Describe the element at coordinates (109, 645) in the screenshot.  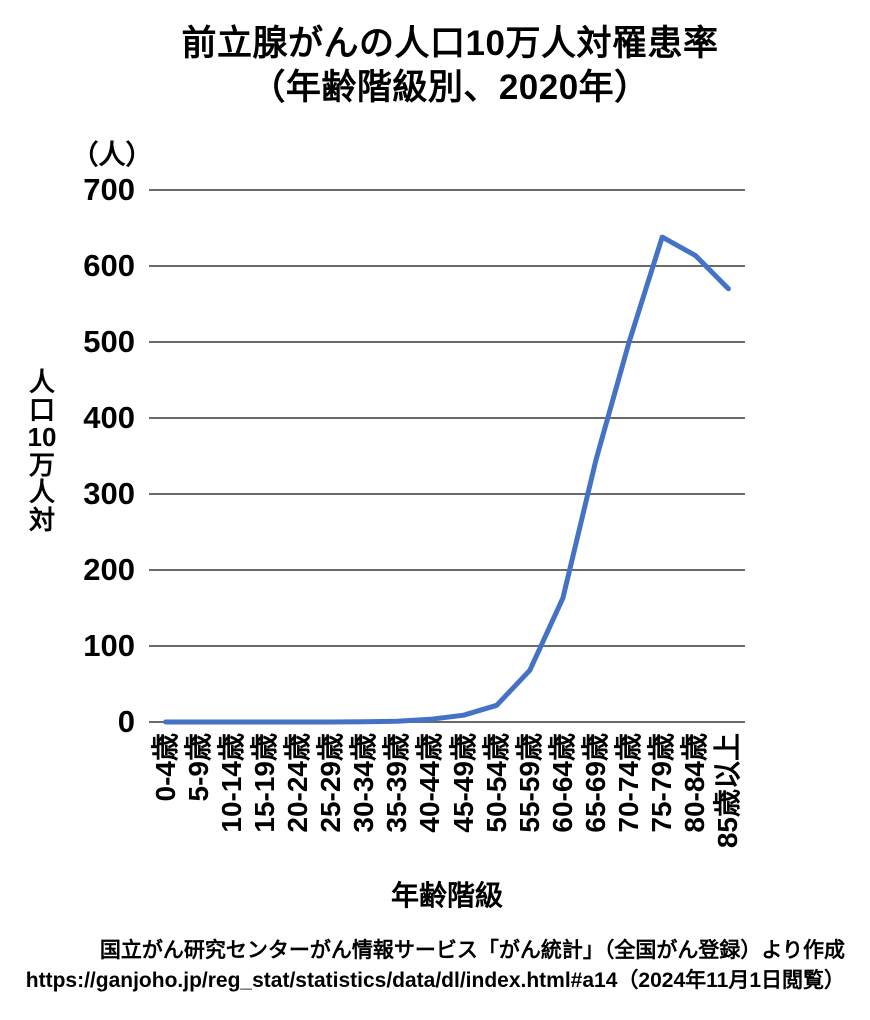
I see `y-axis-tick-label: 100` at that location.